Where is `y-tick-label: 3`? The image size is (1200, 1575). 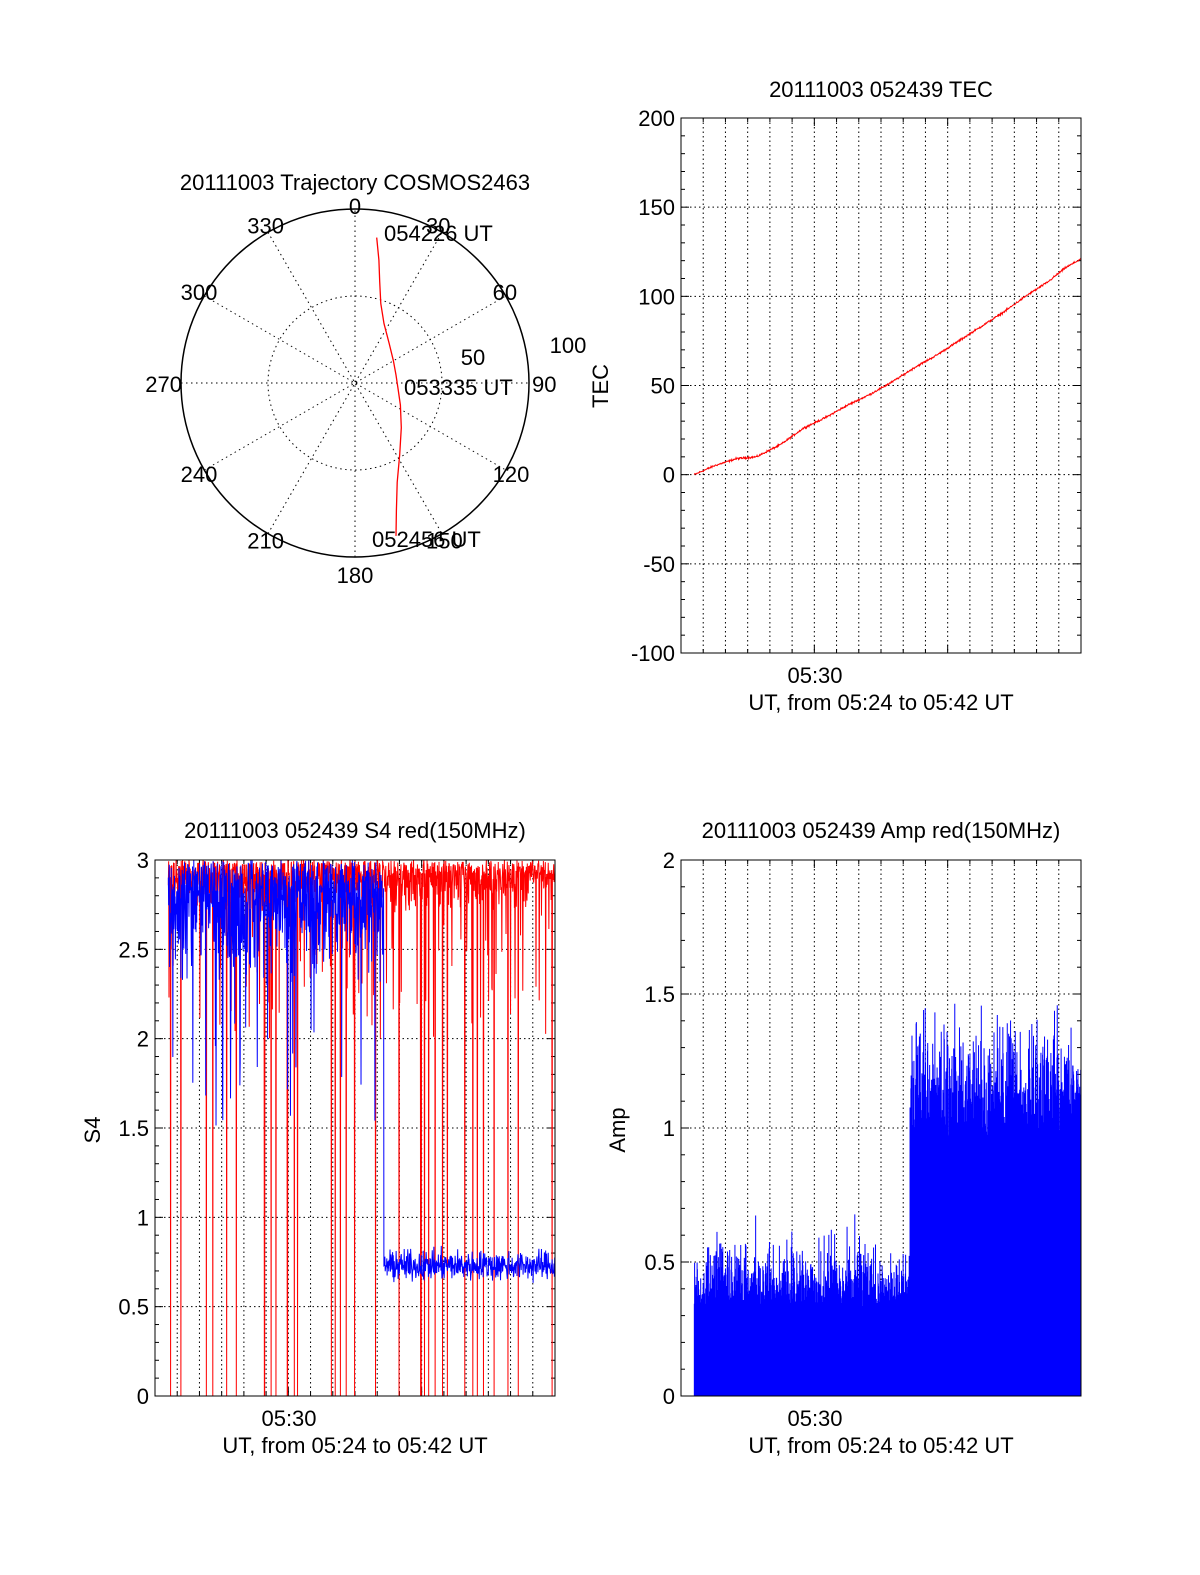 y-tick-label: 3 is located at coordinates (143, 860).